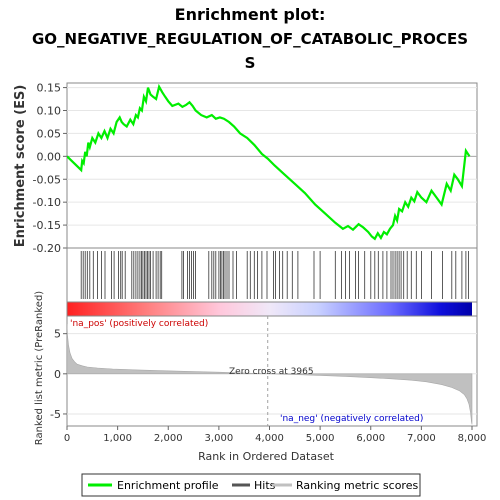 The image size is (500, 500). Describe the element at coordinates (421, 438) in the screenshot. I see `x-tick-label: 7,000` at that location.